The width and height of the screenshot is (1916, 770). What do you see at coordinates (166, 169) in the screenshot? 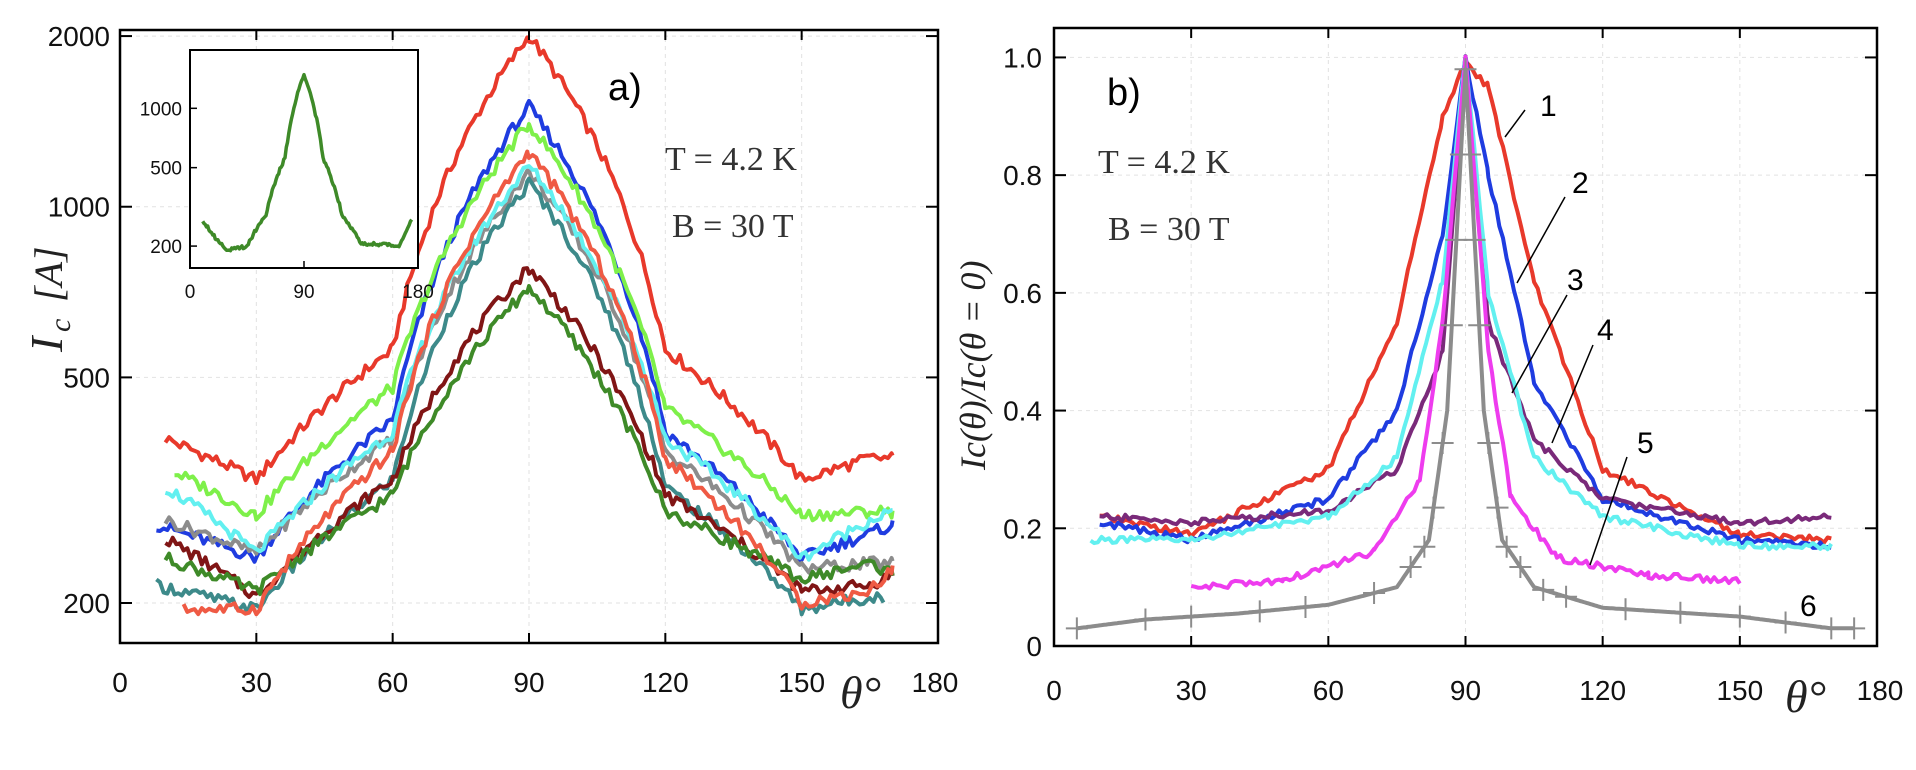
I see `inset-ytick-label: 500` at bounding box center [166, 169].